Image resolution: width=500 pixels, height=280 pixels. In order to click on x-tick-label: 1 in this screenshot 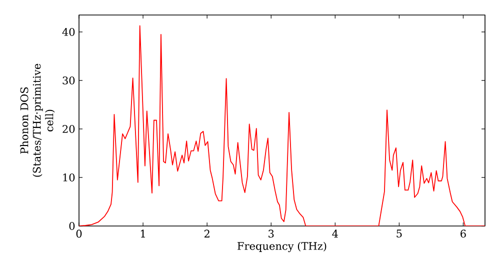, I will do `click(142, 234)`.